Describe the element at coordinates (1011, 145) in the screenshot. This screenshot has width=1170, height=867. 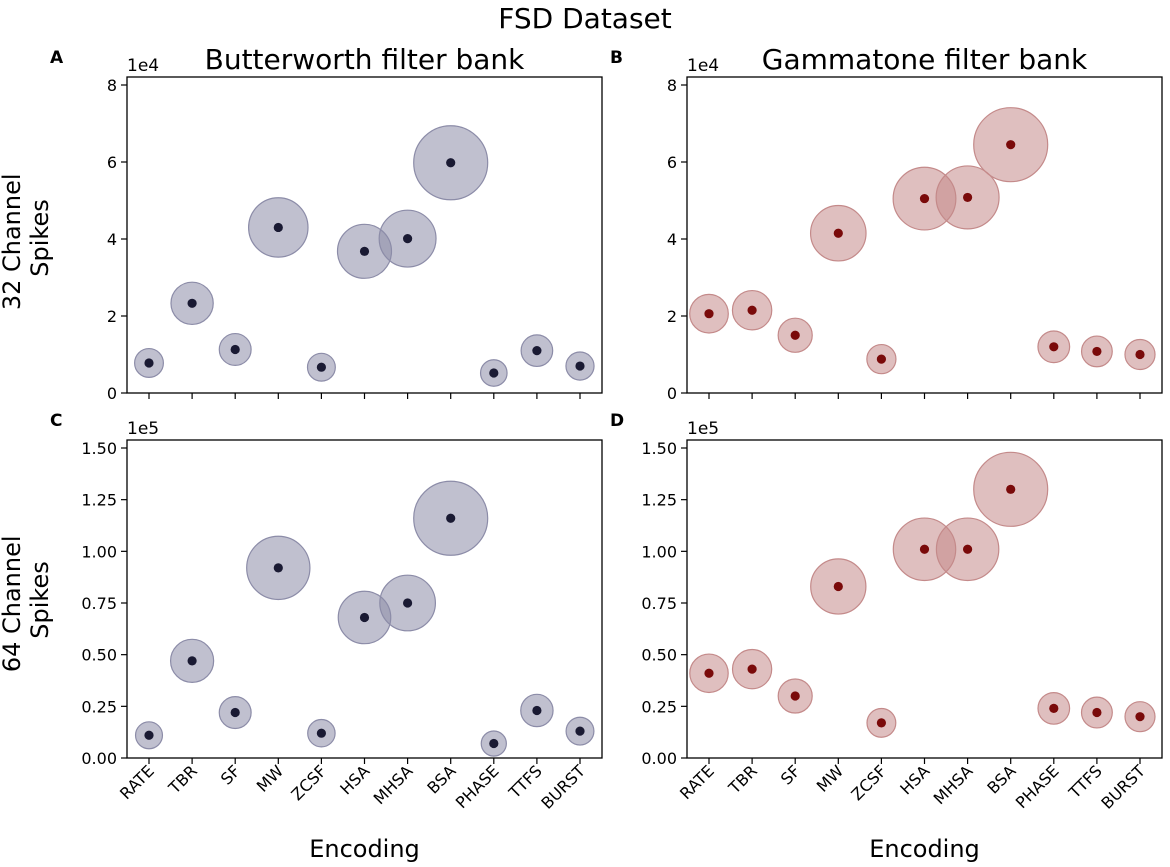
I see `panel-b-point-bsa` at that location.